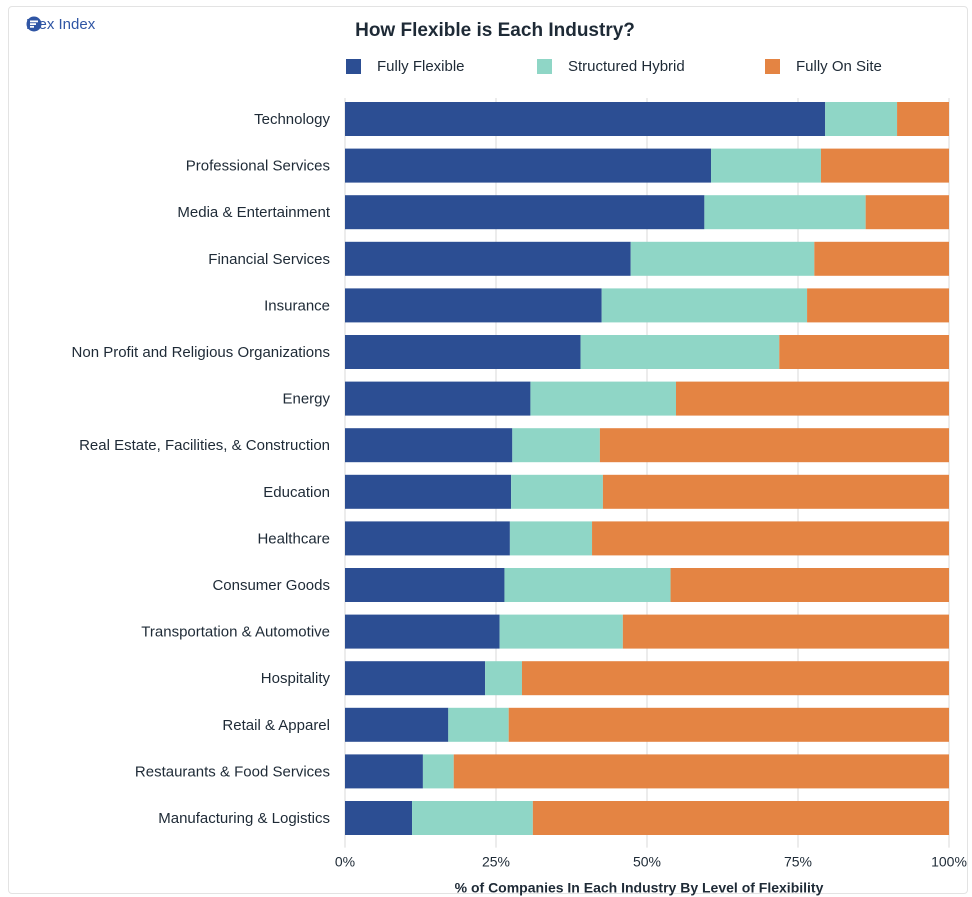  What do you see at coordinates (345, 862) in the screenshot?
I see `x-tick-label: 0%` at bounding box center [345, 862].